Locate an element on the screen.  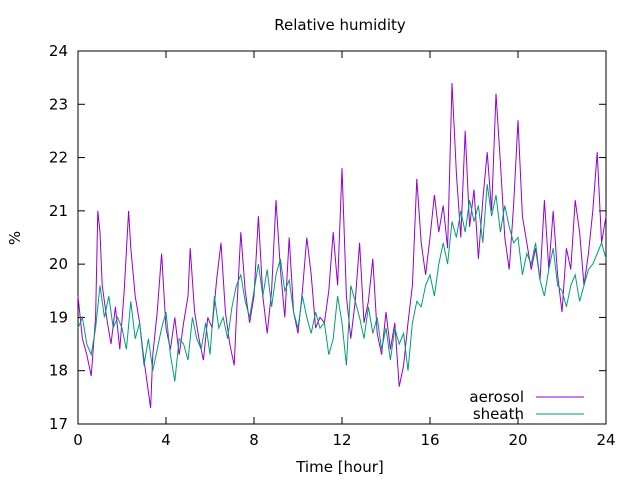
y-tick-label: 22 is located at coordinates (58, 158).